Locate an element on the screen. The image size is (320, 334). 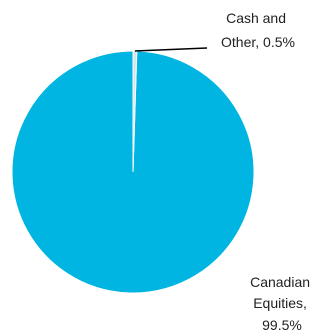
cash-and-other-leader-line is located at coordinates (171, 49).